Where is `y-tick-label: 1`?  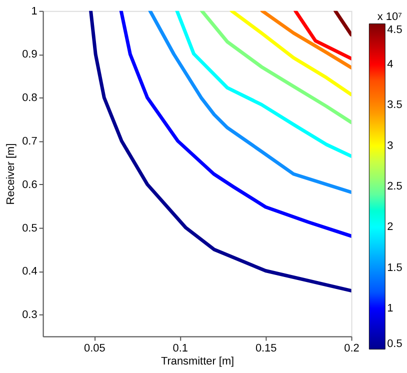 y-tick-label: 1 is located at coordinates (34, 11).